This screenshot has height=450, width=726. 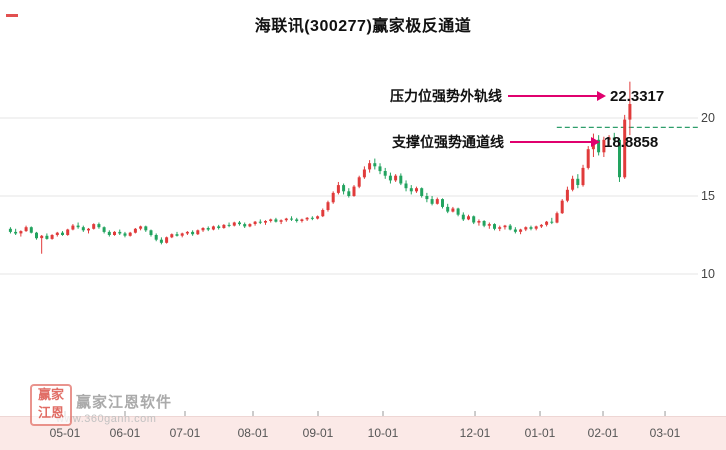 What do you see at coordinates (708, 274) in the screenshot?
I see `y-axis-label: 10` at bounding box center [708, 274].